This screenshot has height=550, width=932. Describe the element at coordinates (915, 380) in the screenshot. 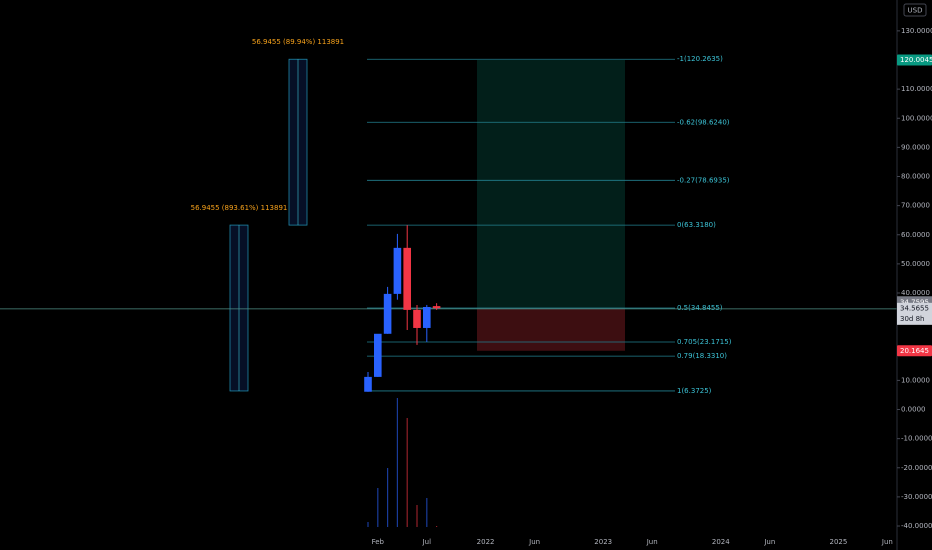

I see `y-tick-label: 10.0000` at that location.